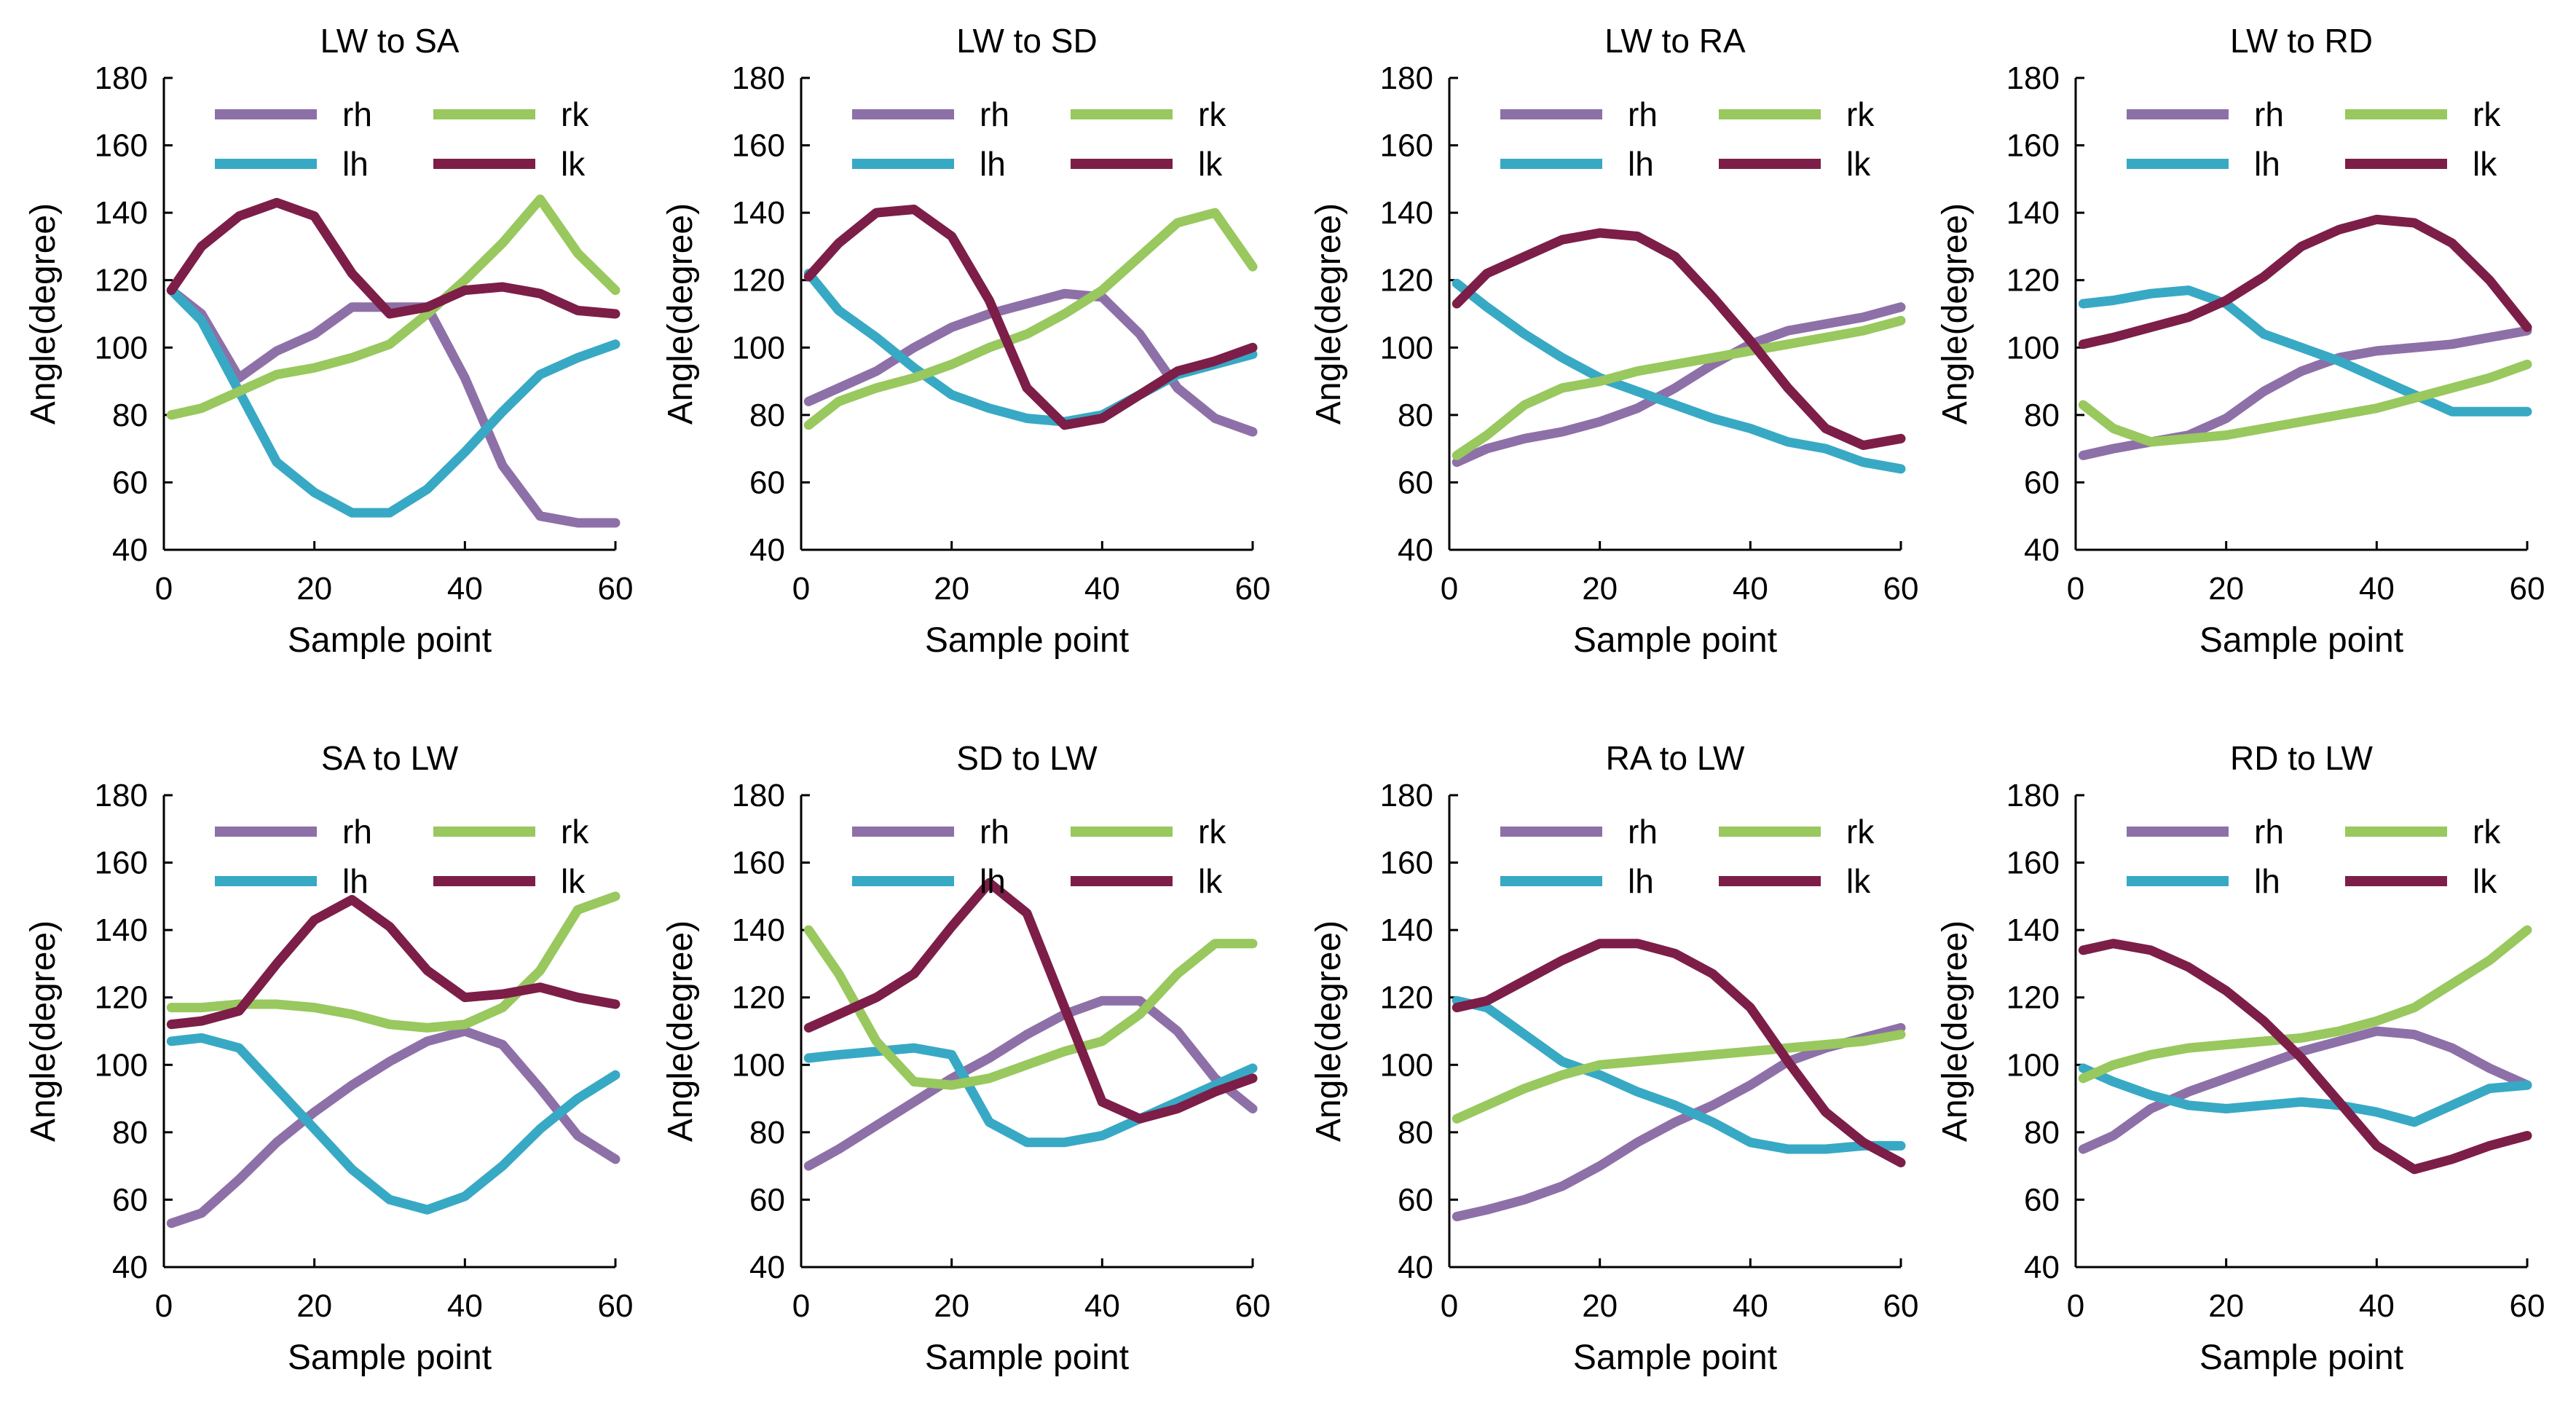 This screenshot has width=2576, height=1412. Describe the element at coordinates (2301, 41) in the screenshot. I see `chart-title: LW to RD` at that location.